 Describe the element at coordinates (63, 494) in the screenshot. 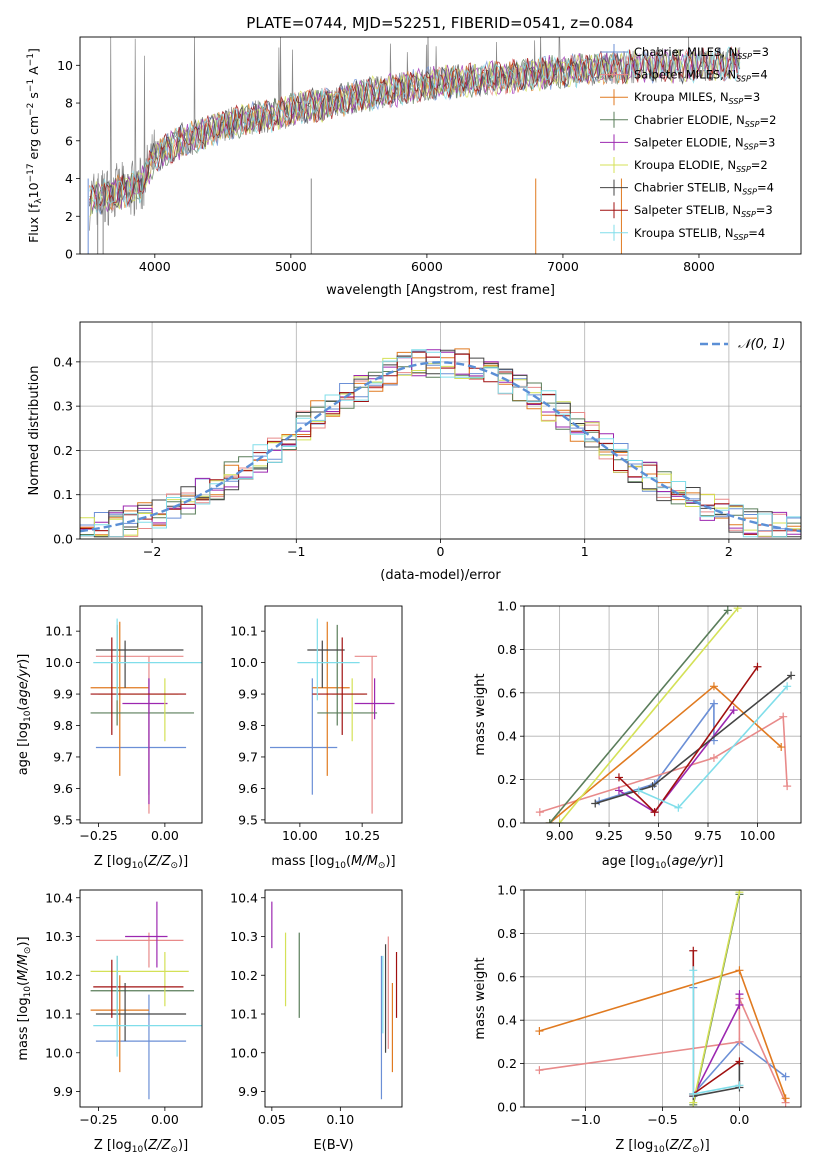

I see `y-tick-label: 0.1` at that location.